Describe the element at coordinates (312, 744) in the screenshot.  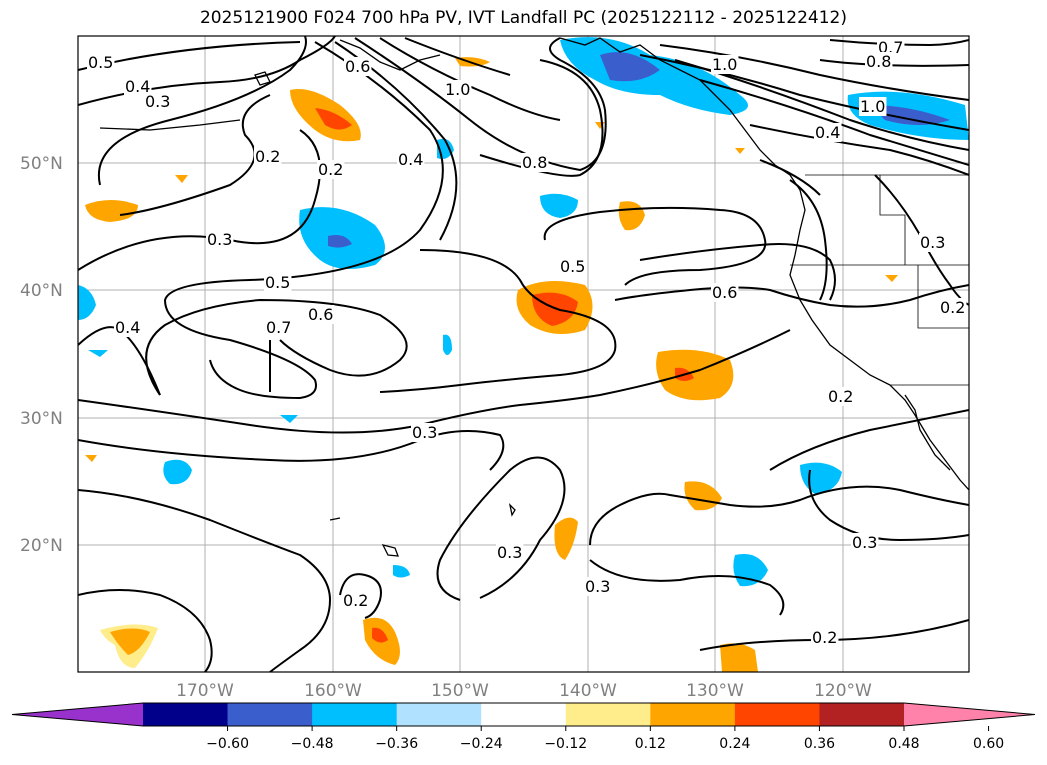
I see `colorbar-tick-label: −0.48` at that location.